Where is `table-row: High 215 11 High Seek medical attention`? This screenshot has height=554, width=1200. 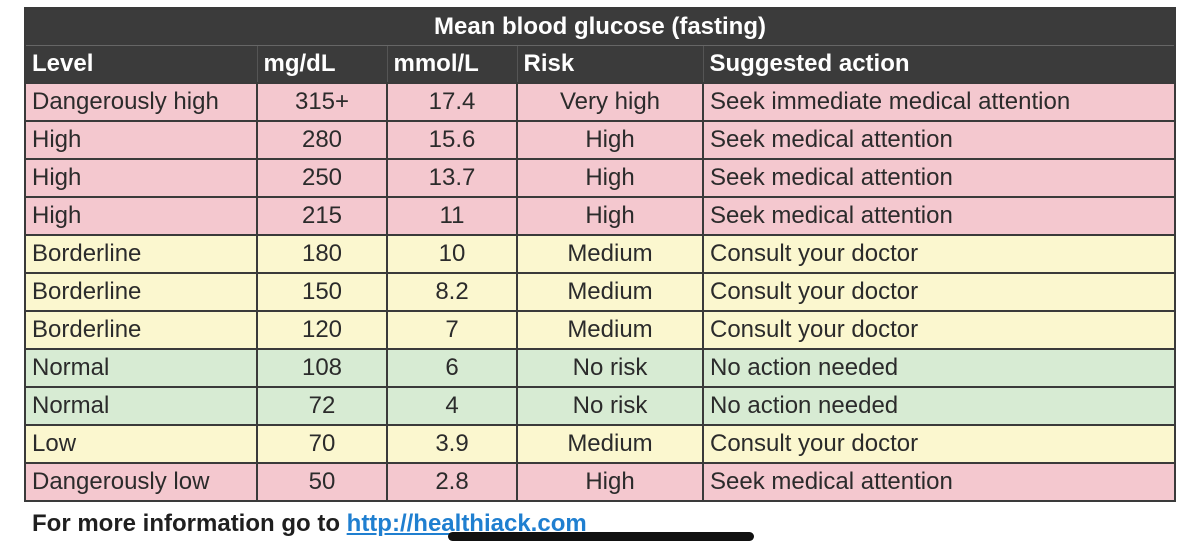
table-row: High 215 11 High Seek medical attention is located at coordinates (600, 216).